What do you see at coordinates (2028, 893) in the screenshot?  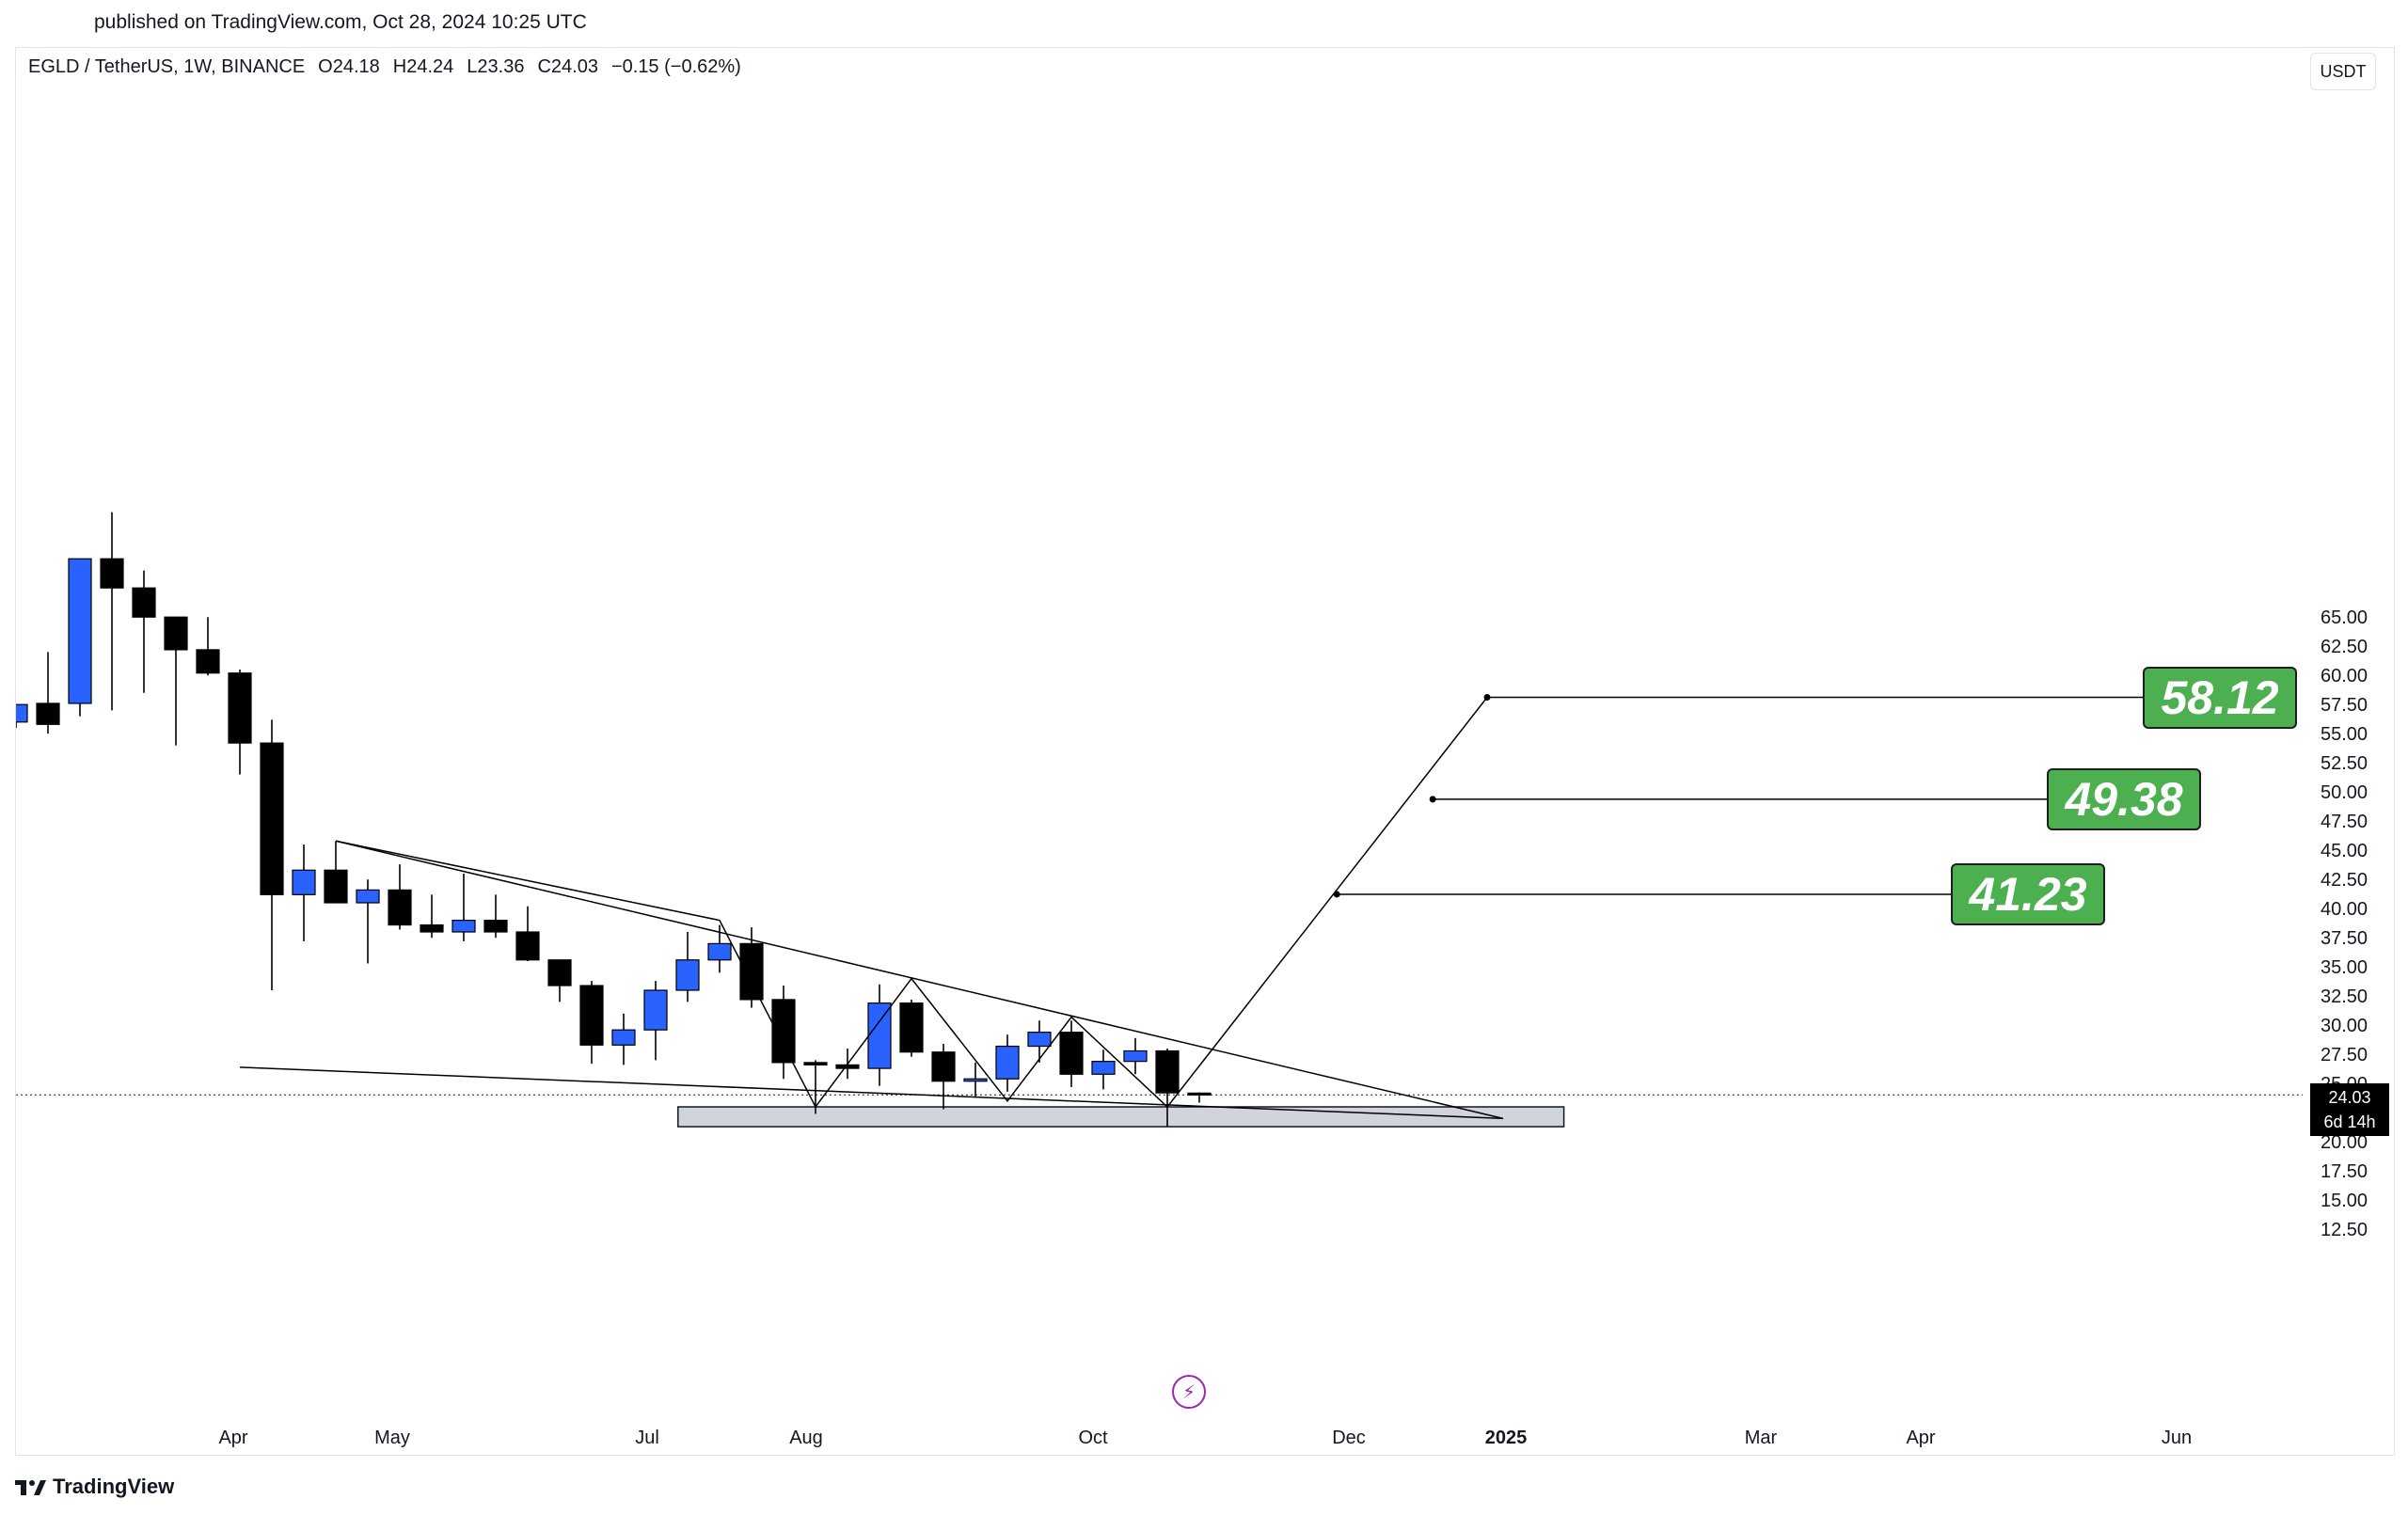 I see `target-label-1: 41.23` at bounding box center [2028, 893].